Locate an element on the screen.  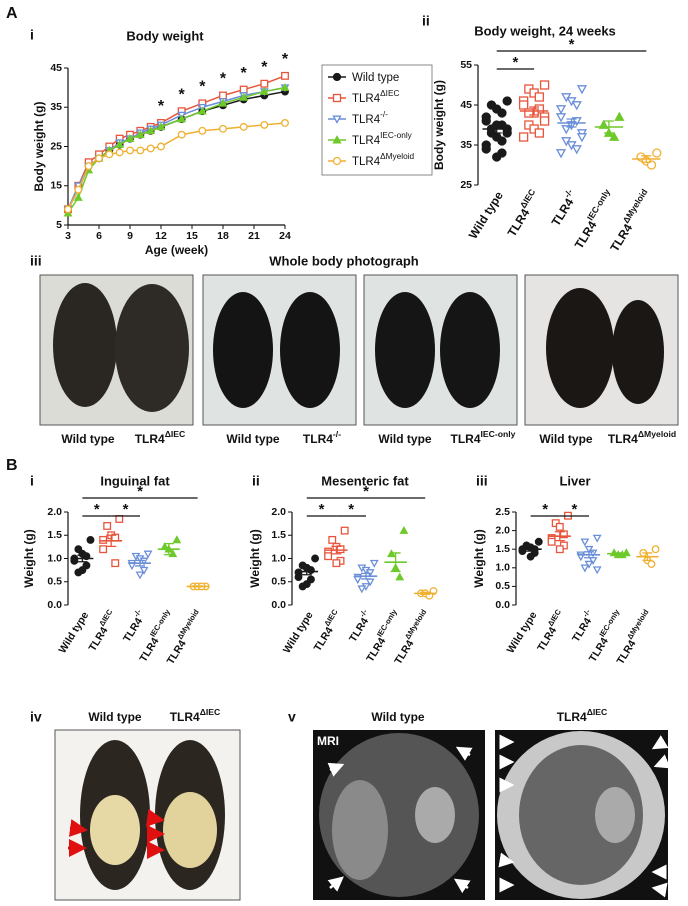
body is located at coordinates (581, 815).